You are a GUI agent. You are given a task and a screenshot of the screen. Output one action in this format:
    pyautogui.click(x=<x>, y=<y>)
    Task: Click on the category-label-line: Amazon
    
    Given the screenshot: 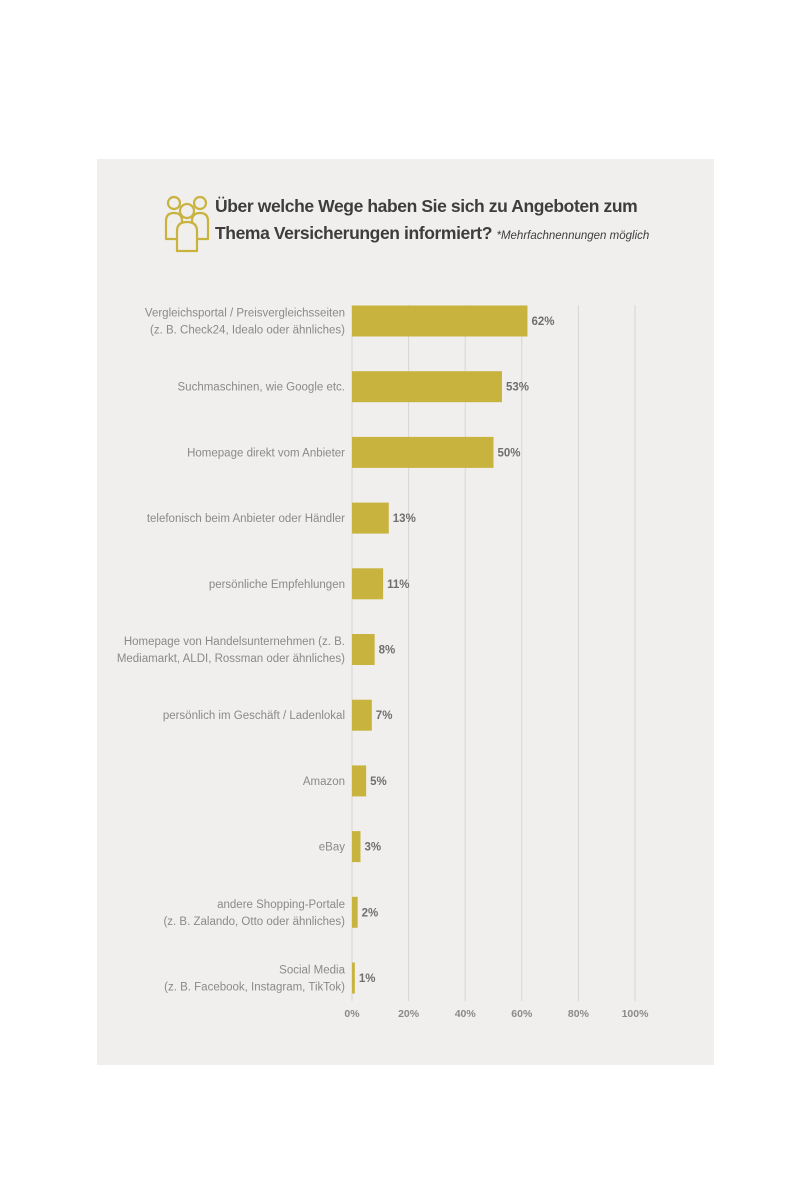 What is the action you would take?
    pyautogui.click(x=324, y=782)
    